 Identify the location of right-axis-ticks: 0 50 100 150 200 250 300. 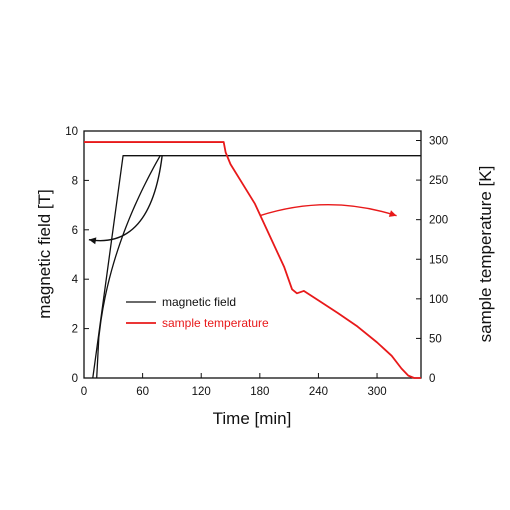
(432, 260).